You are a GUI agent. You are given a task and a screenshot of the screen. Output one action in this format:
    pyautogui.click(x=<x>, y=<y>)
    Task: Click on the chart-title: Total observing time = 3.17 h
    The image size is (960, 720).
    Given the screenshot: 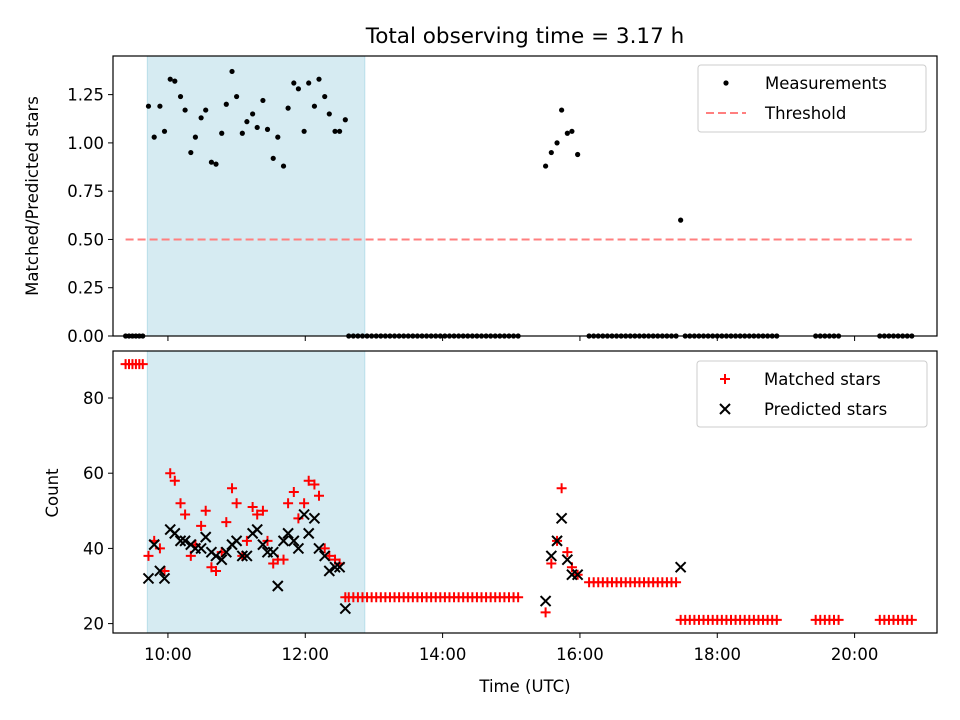 What is the action you would take?
    pyautogui.click(x=525, y=36)
    